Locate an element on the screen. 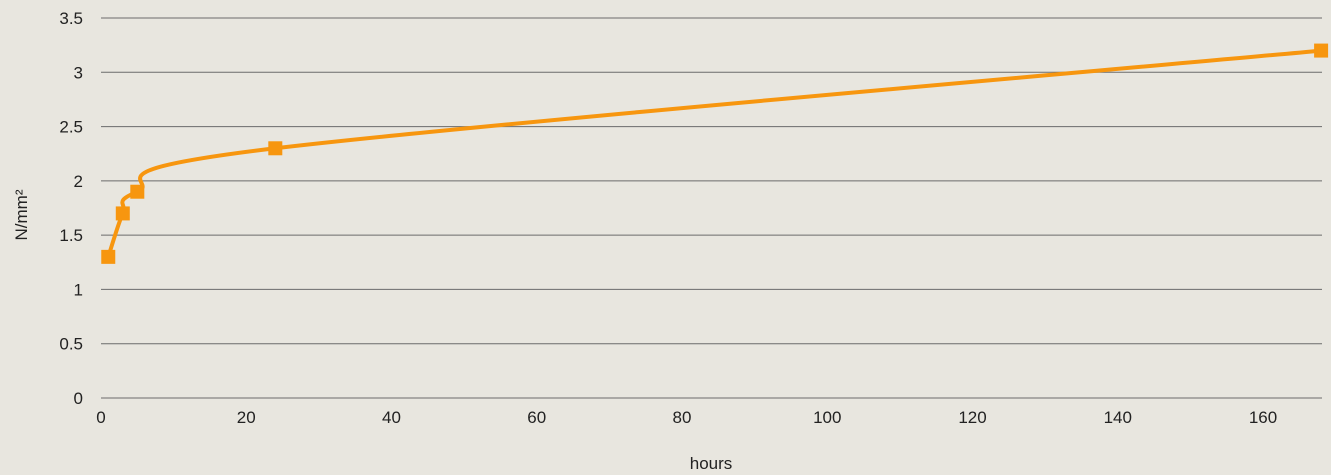 This screenshot has width=1331, height=475. y-tick-label: 0 is located at coordinates (78, 398).